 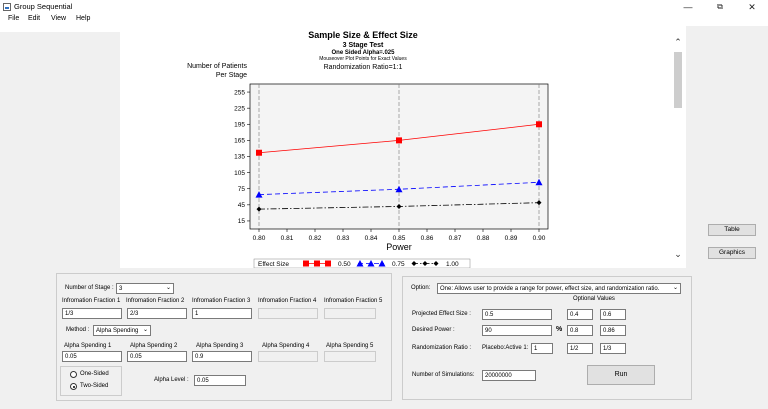 What do you see at coordinates (517, 330) in the screenshot?
I see `power-input: 90` at bounding box center [517, 330].